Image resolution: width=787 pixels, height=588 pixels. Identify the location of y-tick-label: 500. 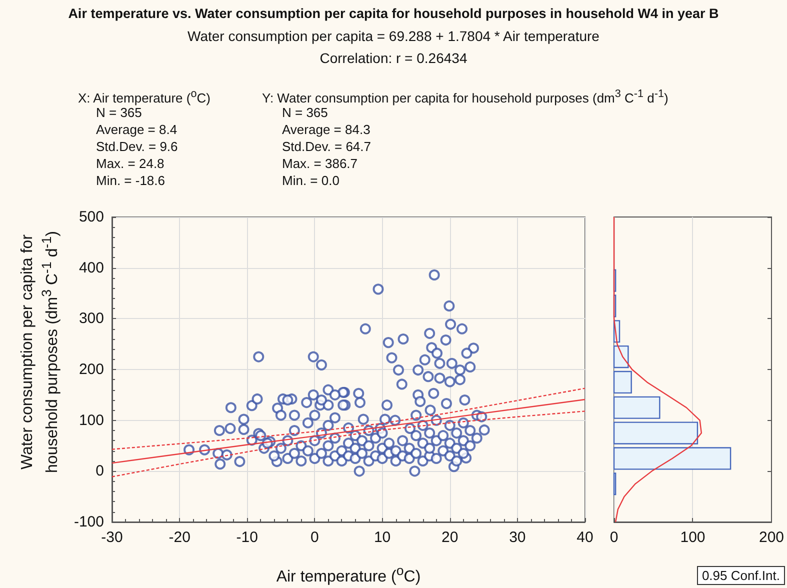
(91, 217).